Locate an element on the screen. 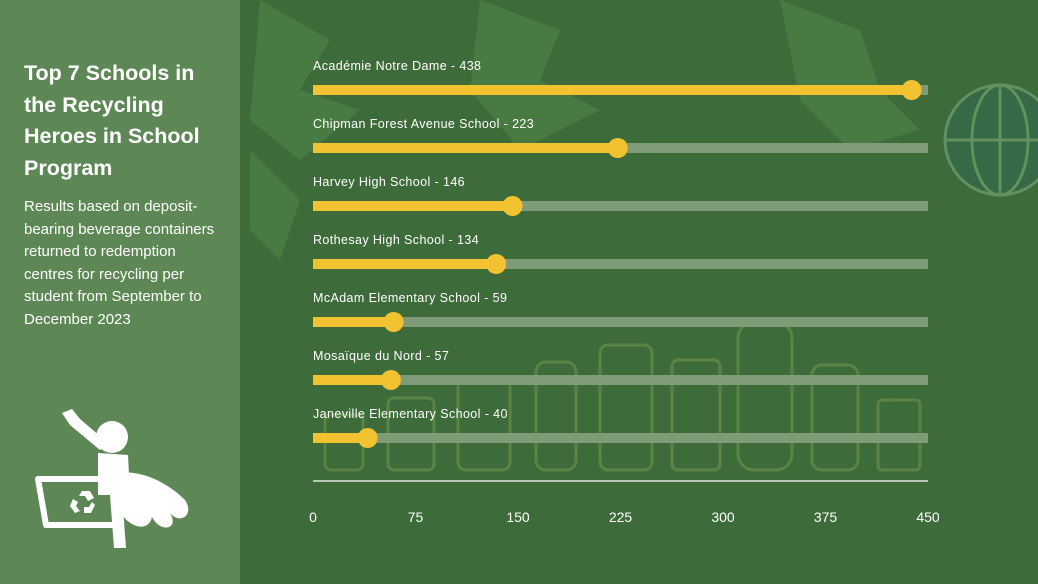 Image resolution: width=1038 pixels, height=584 pixels. bar-row: Chipman Forest Avenue School - 223 is located at coordinates (620, 137).